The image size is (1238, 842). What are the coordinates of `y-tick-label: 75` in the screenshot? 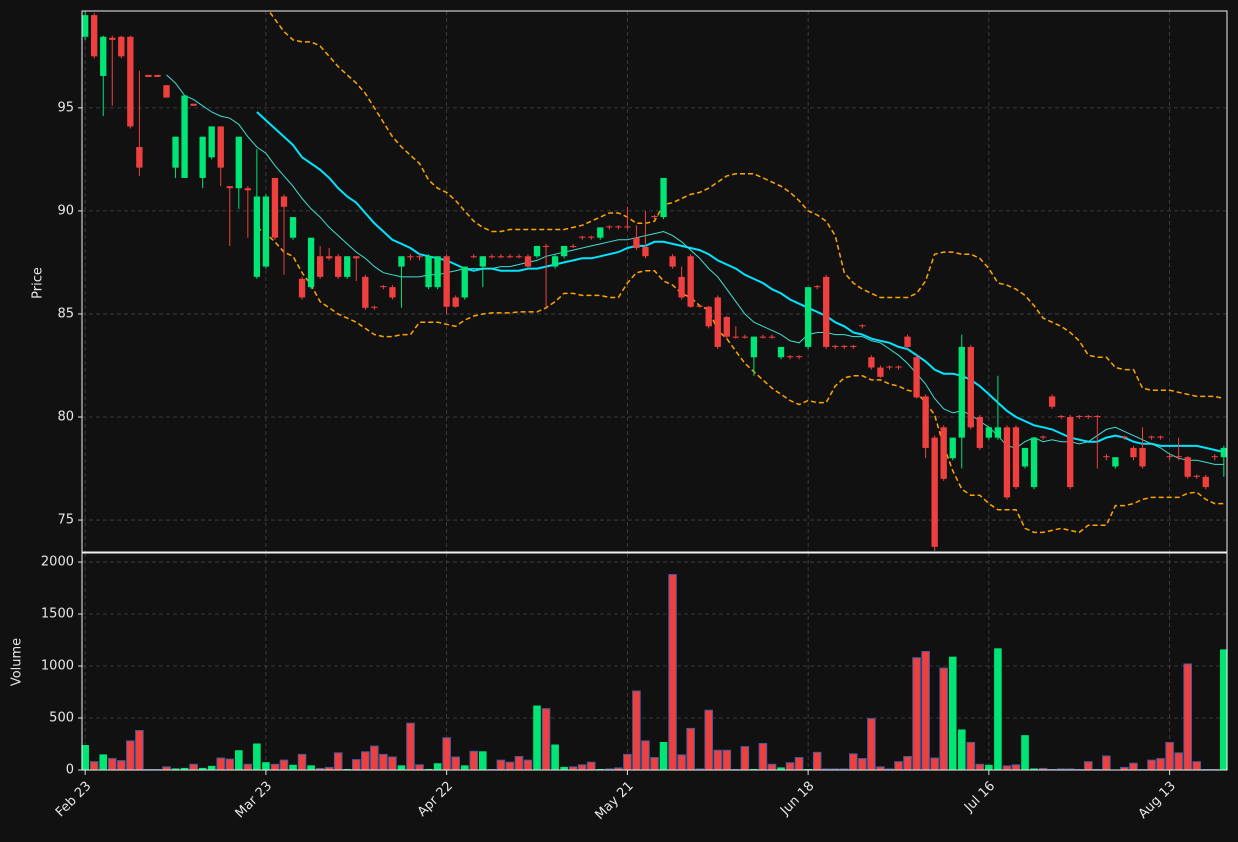 It's located at (65, 520).